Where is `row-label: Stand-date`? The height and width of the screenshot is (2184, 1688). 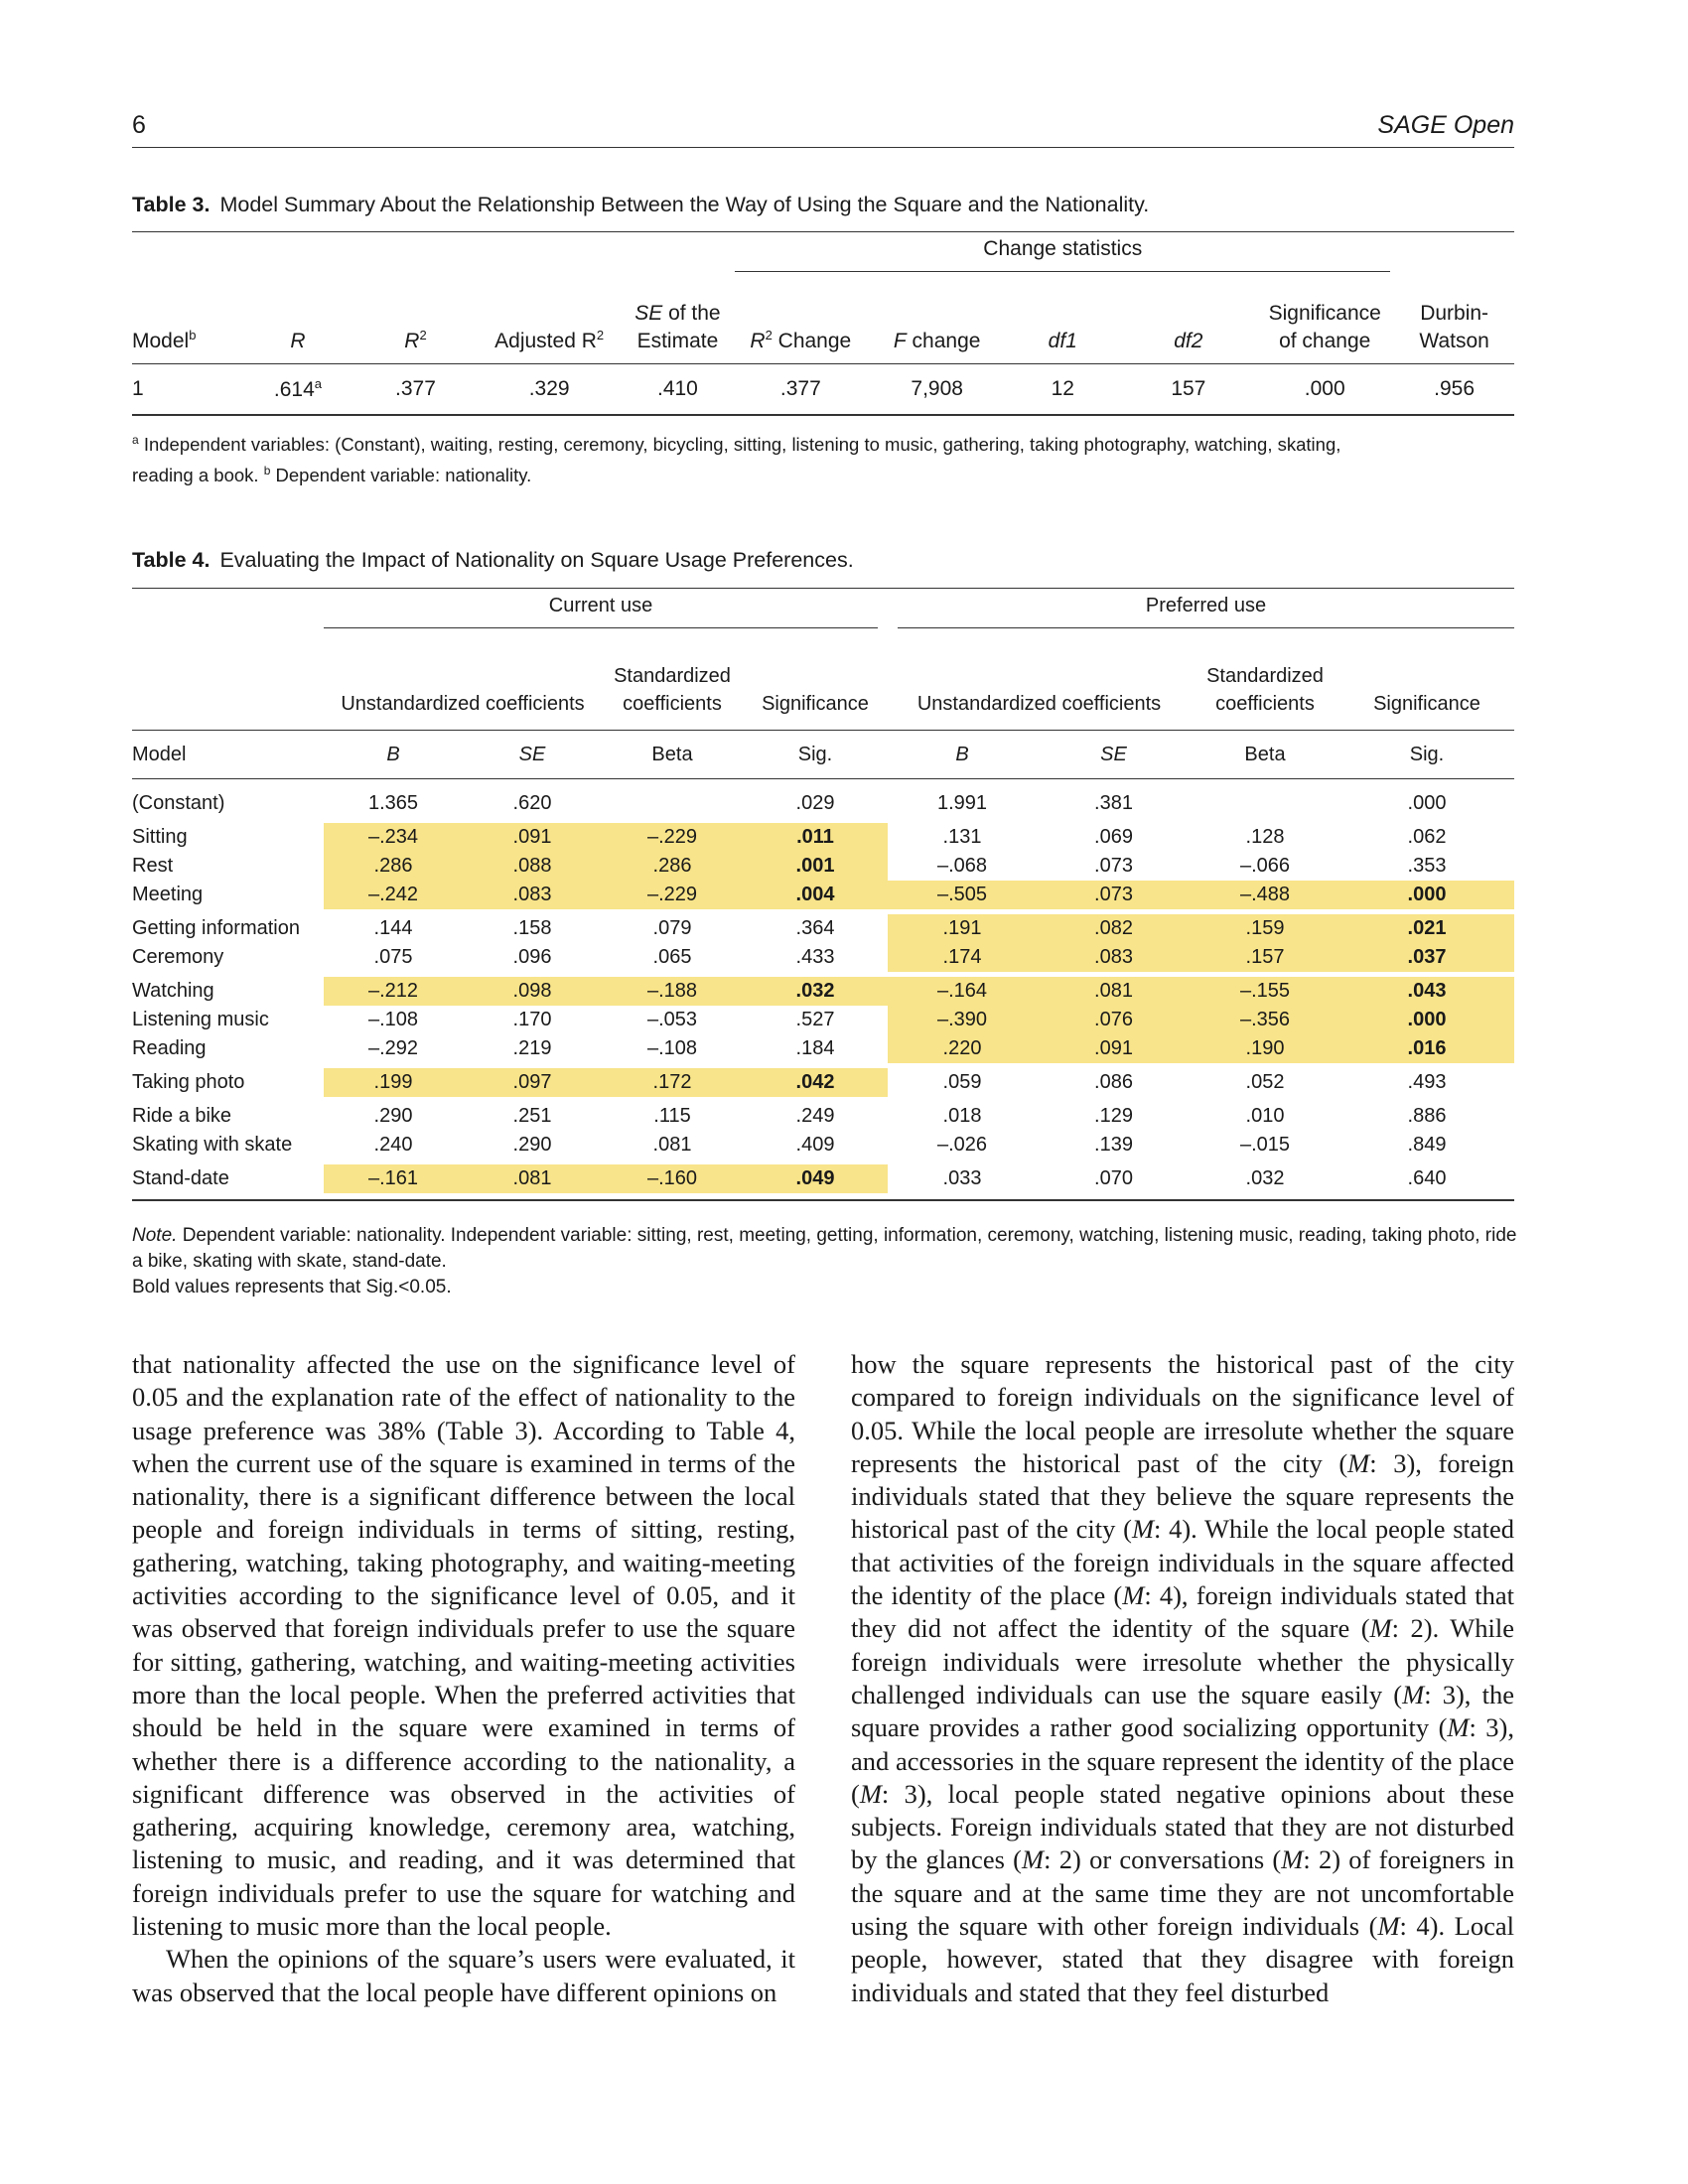
row-label: Stand-date is located at coordinates (180, 1178).